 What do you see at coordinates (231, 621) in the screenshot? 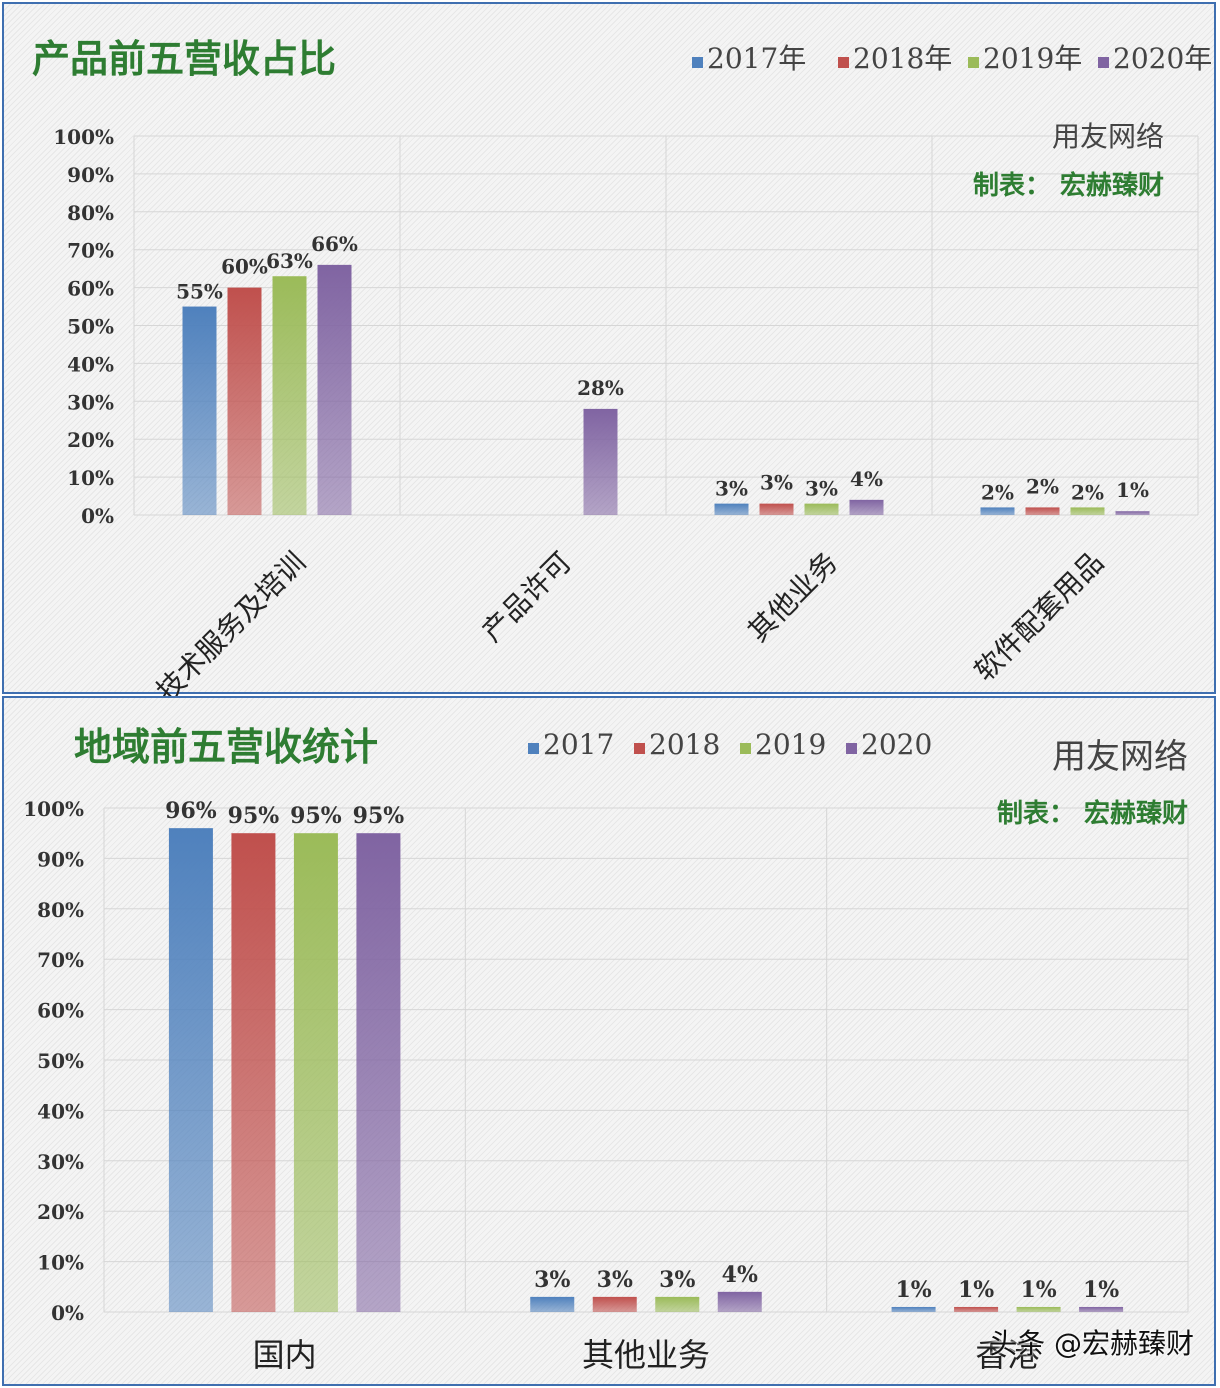
I see `category-label: 技术服务及培训` at bounding box center [231, 621].